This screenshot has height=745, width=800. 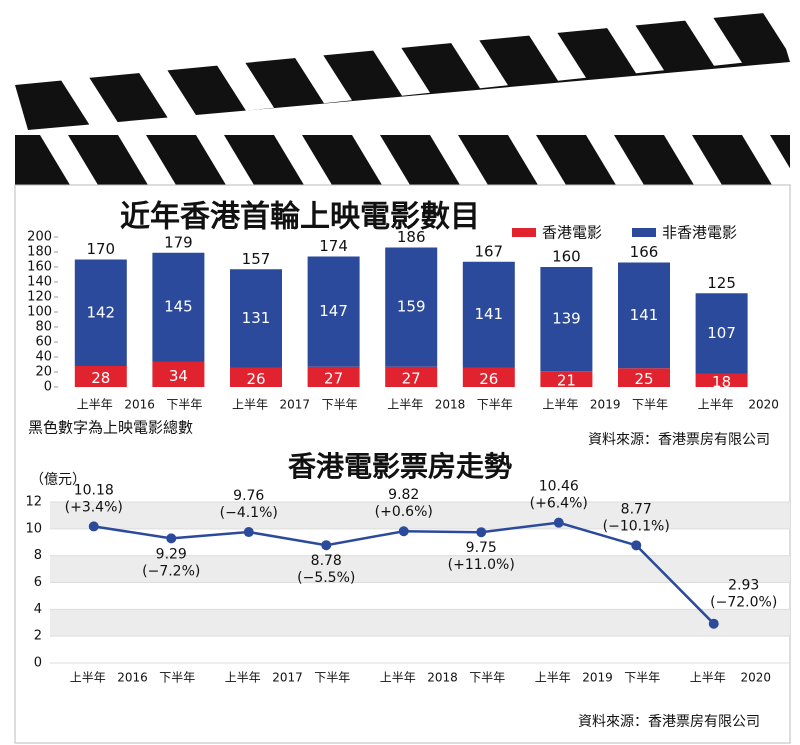 I want to click on legend-swatch, so click(x=644, y=232).